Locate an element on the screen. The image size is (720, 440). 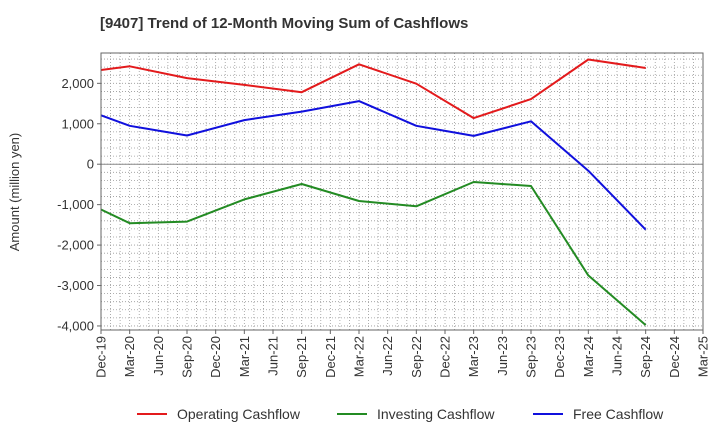
x-tick-label: Sep-20 is located at coordinates (187, 357).